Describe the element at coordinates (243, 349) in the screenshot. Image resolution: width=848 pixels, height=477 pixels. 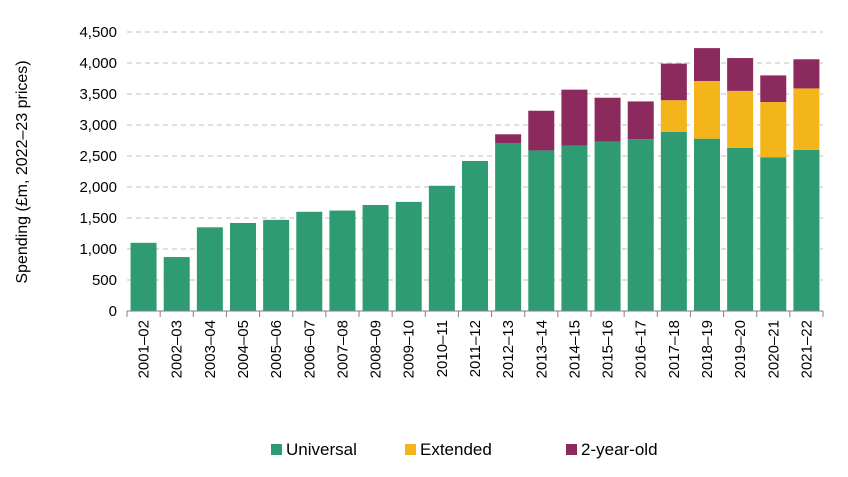
I see `x-tick-label: 2004–05` at that location.